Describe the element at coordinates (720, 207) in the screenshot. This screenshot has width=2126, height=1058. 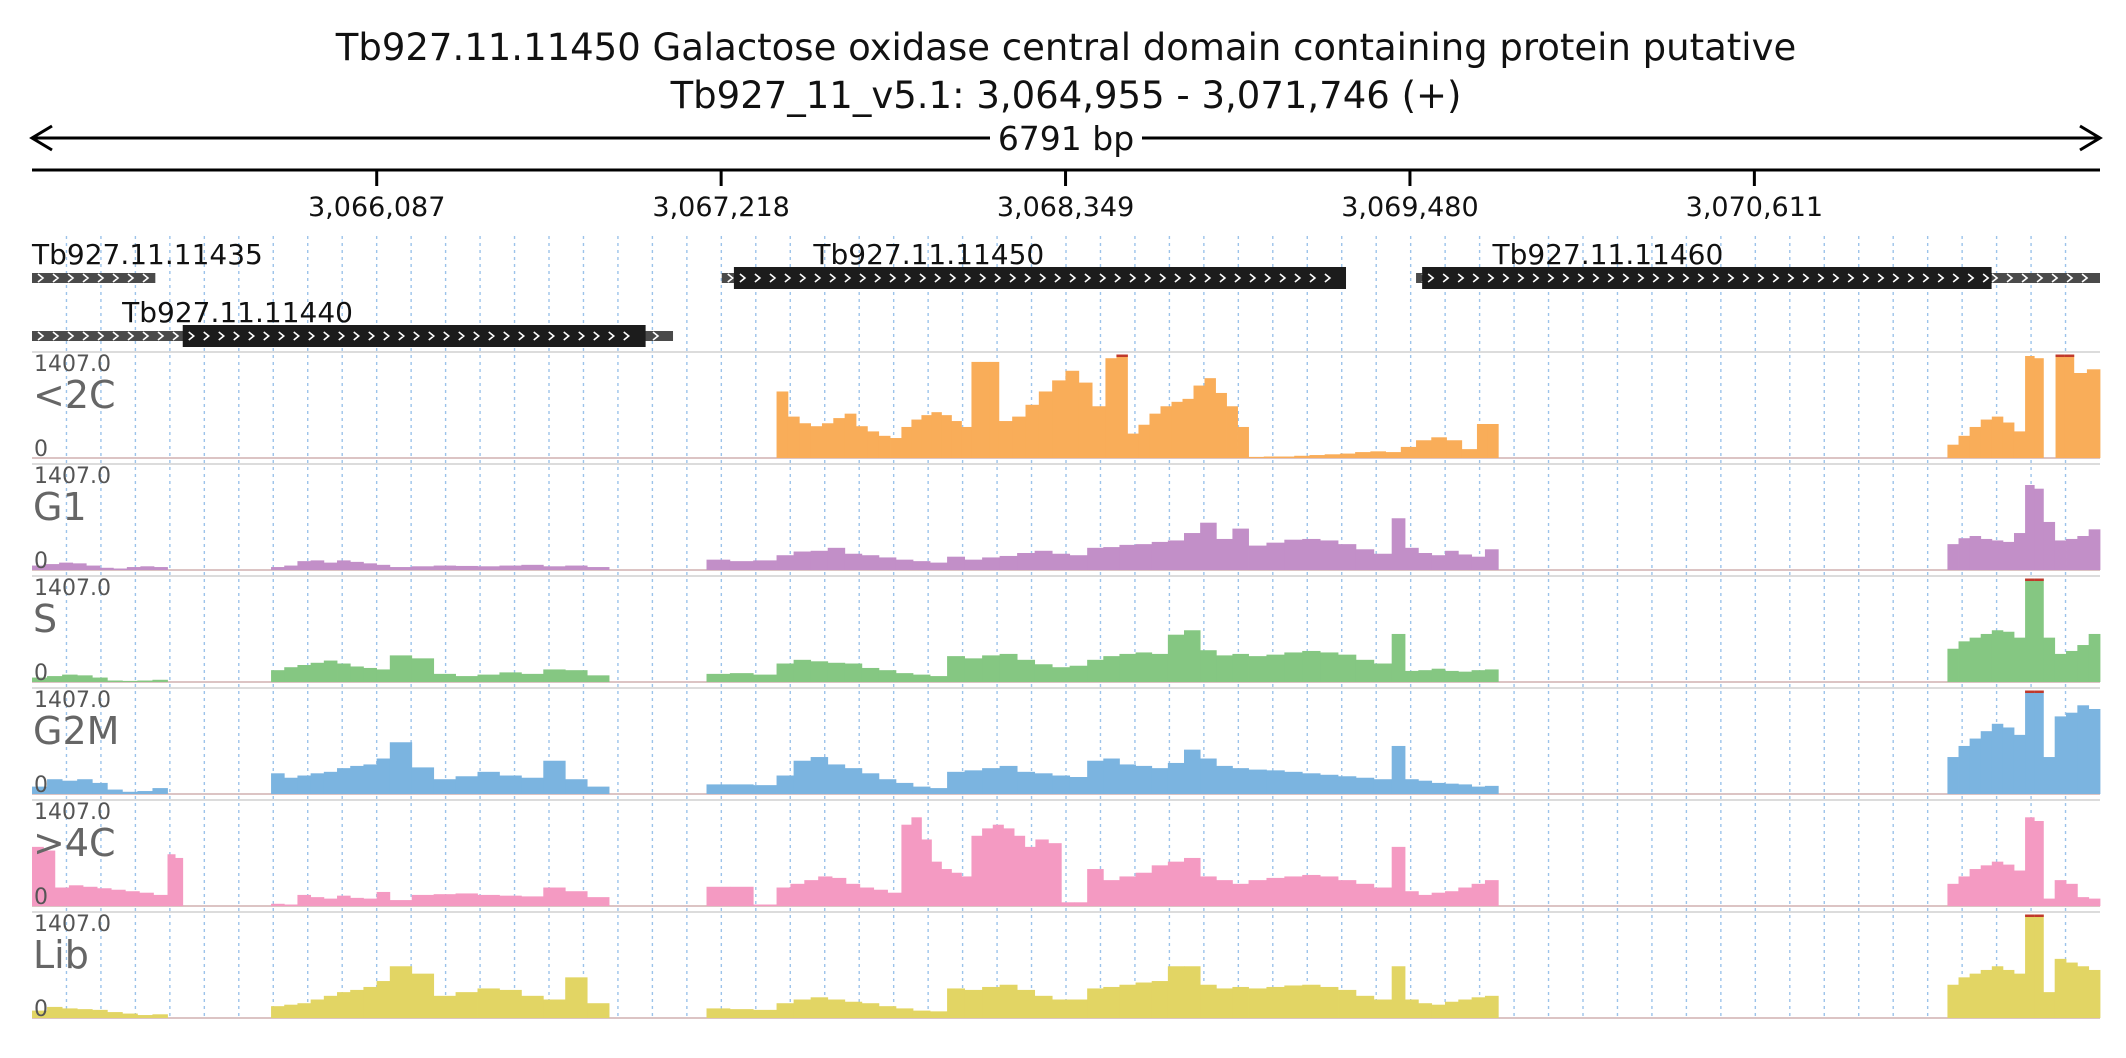
I see `ruler-tick-label: 3,067,218` at that location.